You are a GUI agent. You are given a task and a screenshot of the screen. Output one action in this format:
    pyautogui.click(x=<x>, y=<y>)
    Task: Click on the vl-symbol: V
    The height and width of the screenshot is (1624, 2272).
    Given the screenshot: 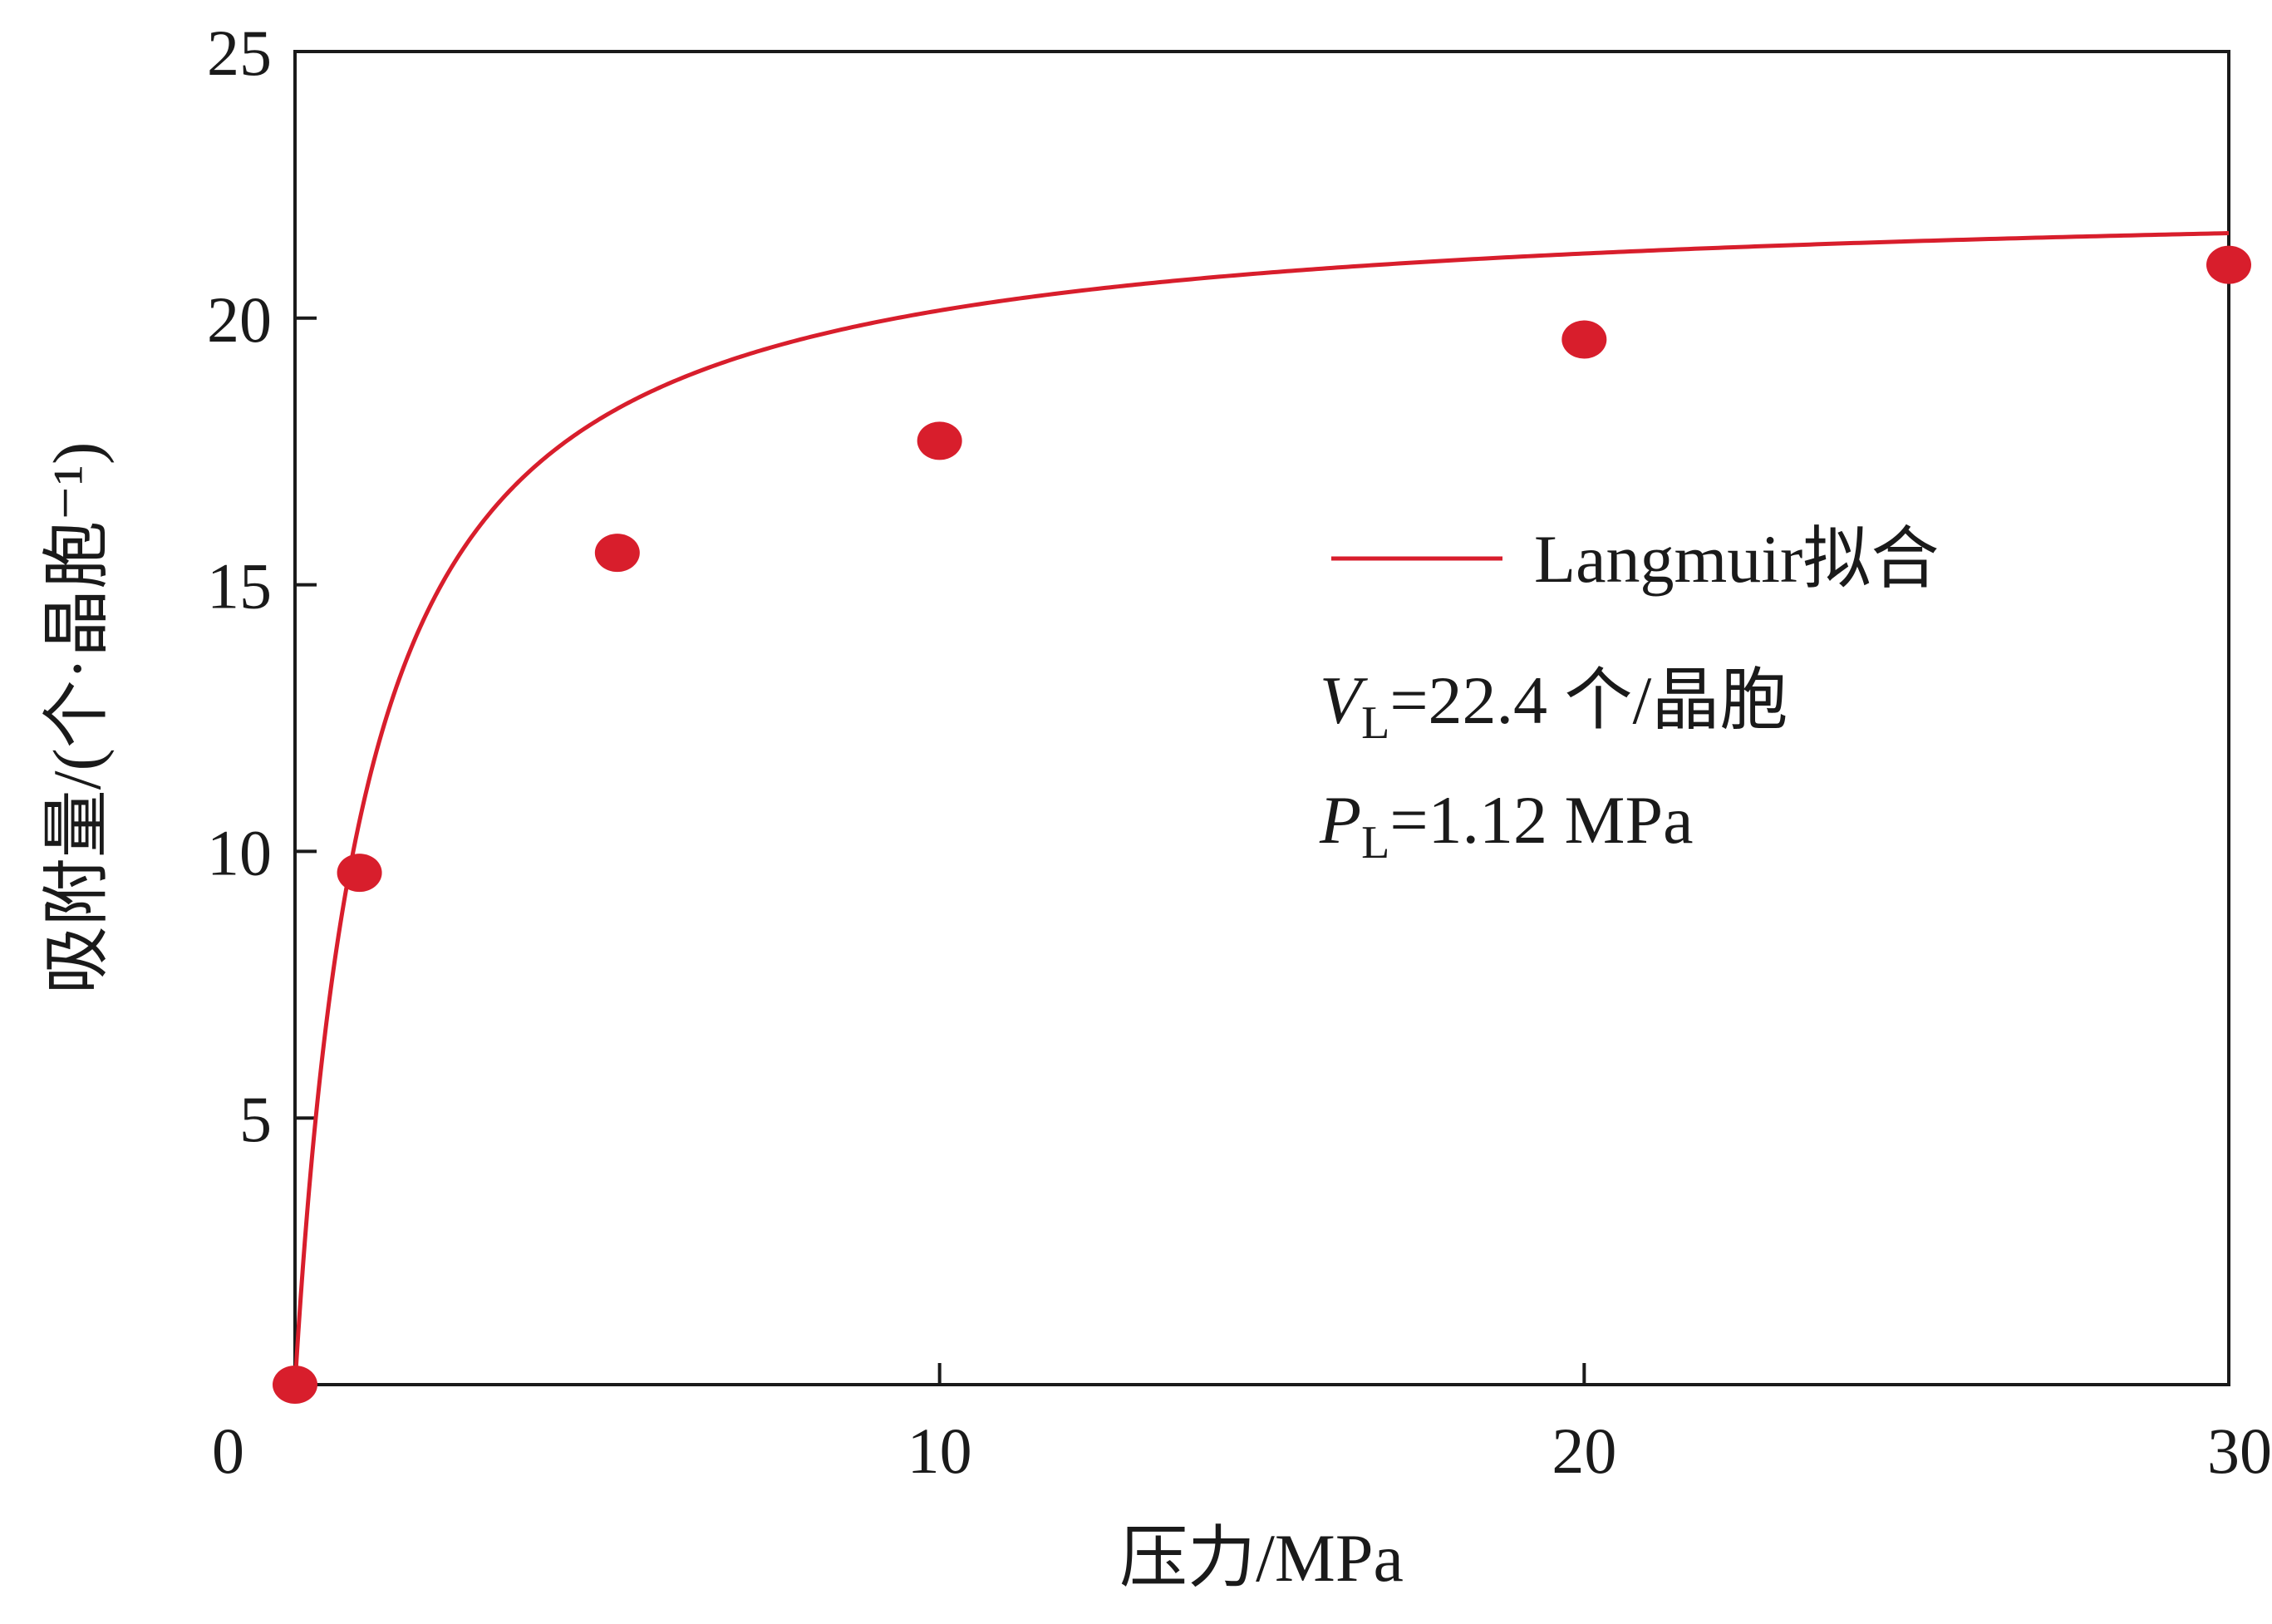 What is the action you would take?
    pyautogui.click(x=1344, y=700)
    